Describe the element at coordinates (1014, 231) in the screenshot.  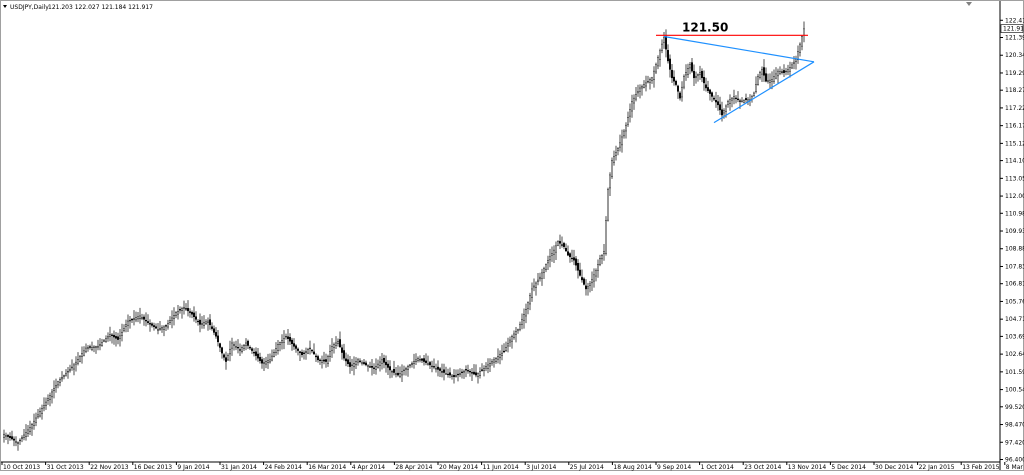
I see `price-tick-label: 109.930` at that location.